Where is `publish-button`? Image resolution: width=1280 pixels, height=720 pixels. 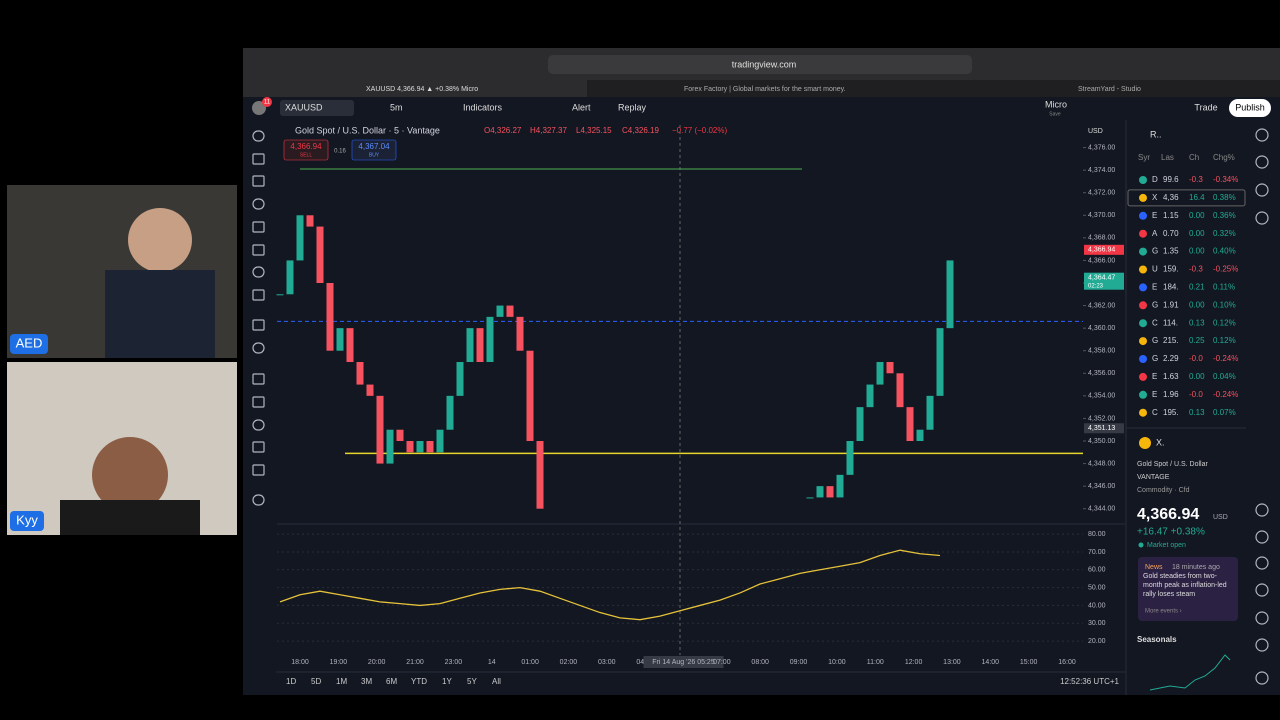 publish-button is located at coordinates (1250, 108).